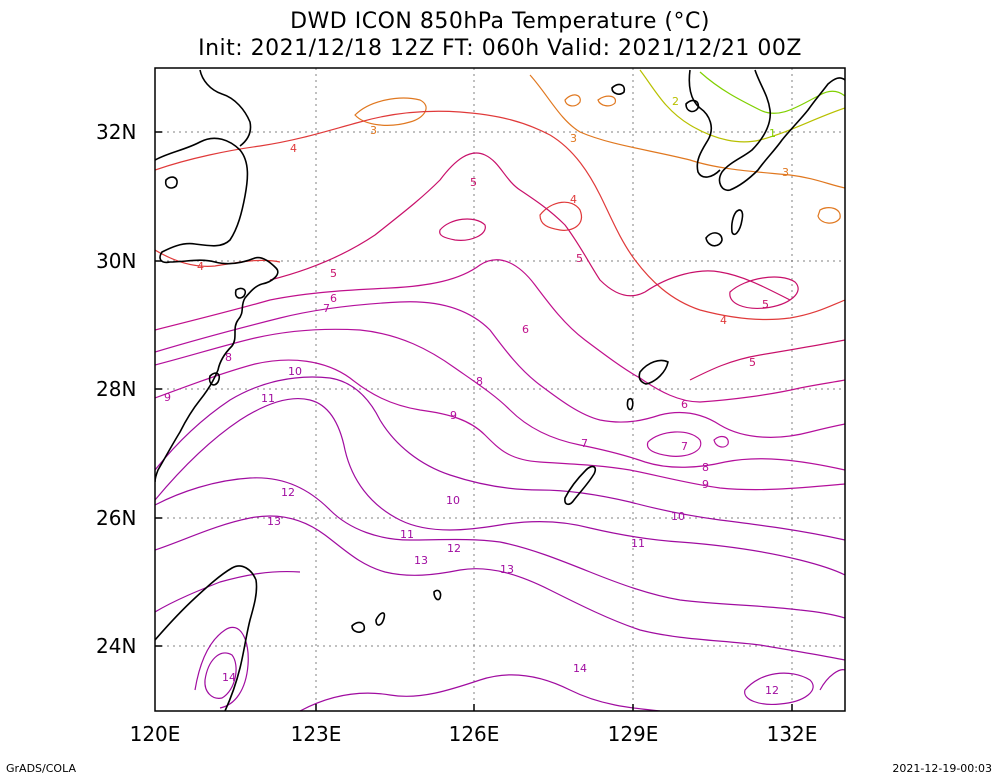 The image size is (1000, 779). I want to click on footer-software: GrADS/COLA, so click(41, 768).